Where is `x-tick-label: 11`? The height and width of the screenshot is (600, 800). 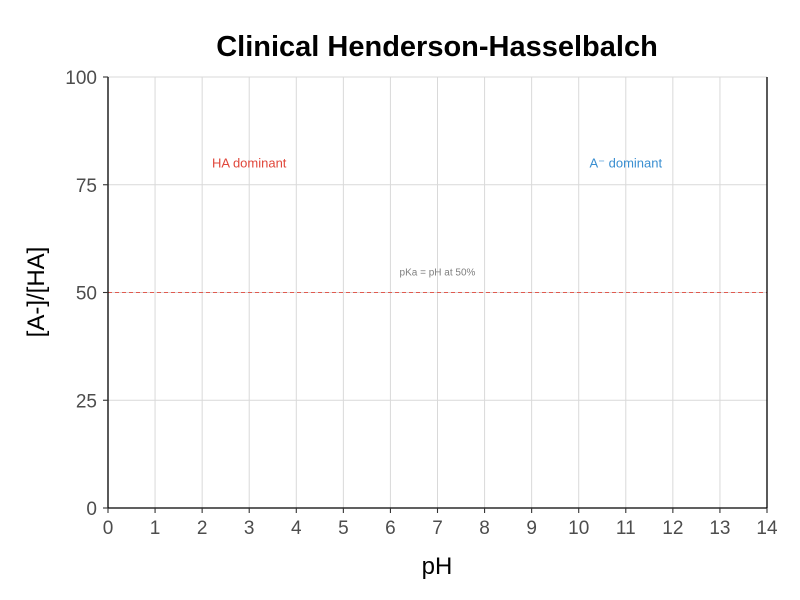 x-tick-label: 11 is located at coordinates (626, 528).